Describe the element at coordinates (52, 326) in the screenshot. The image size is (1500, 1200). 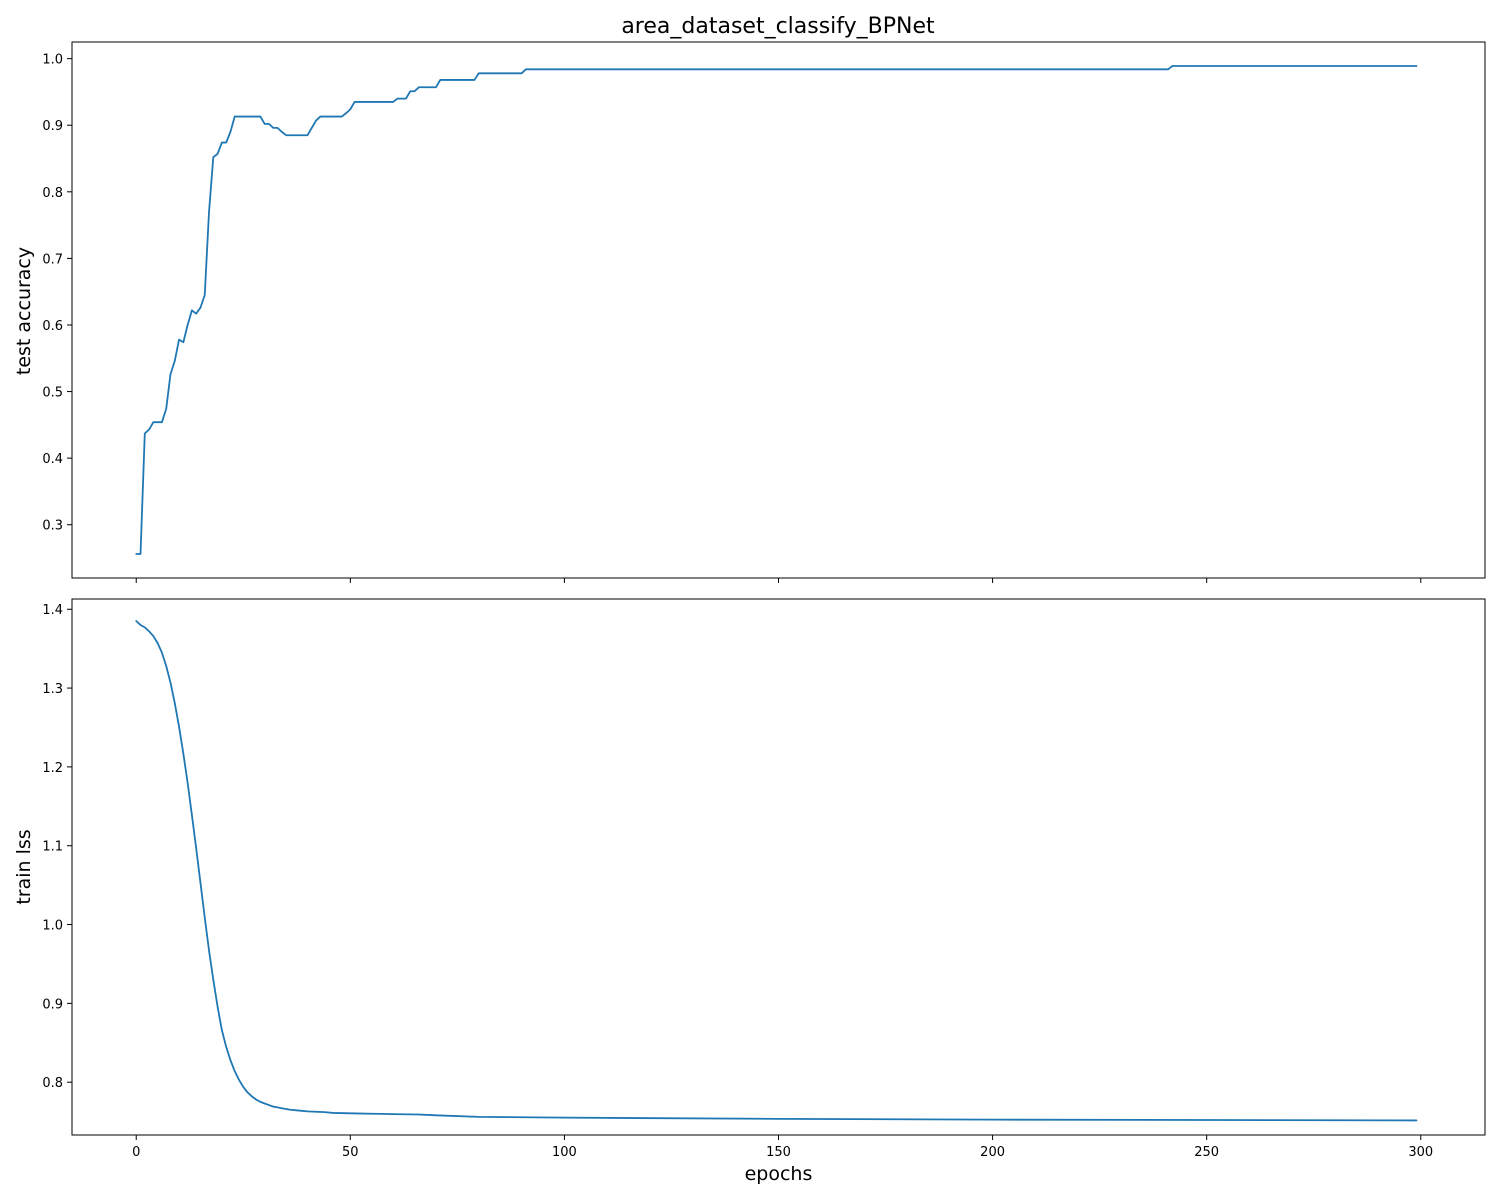
I see `y-tick-label: 0.6` at that location.